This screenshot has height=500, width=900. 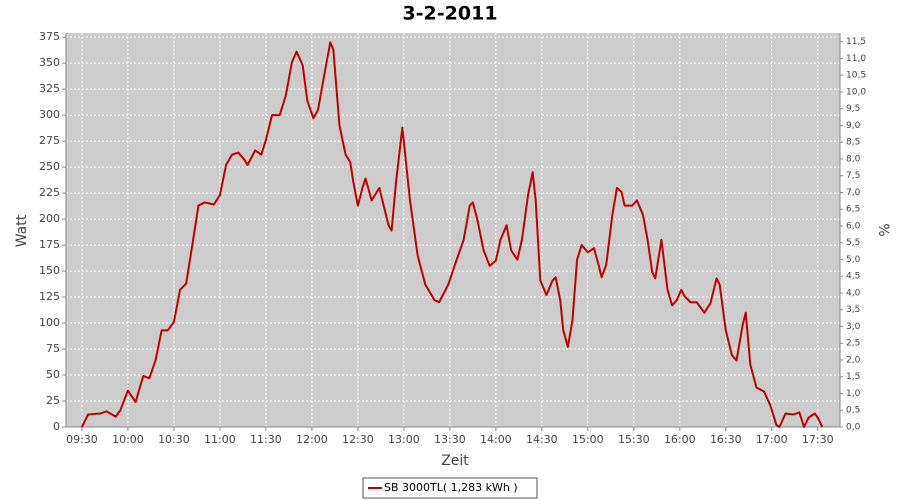 I want to click on y2-tick-label: 6,0, so click(x=853, y=226).